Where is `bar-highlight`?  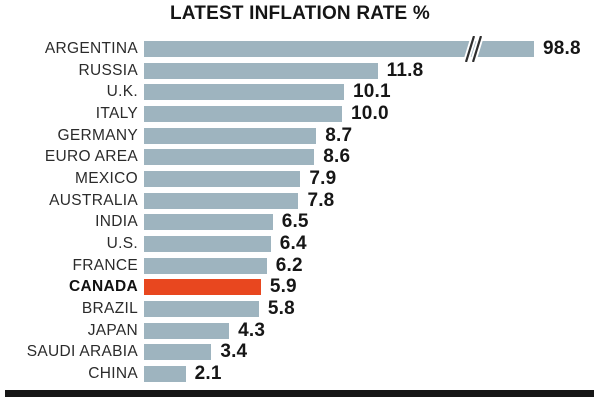
bar-highlight is located at coordinates (202, 287).